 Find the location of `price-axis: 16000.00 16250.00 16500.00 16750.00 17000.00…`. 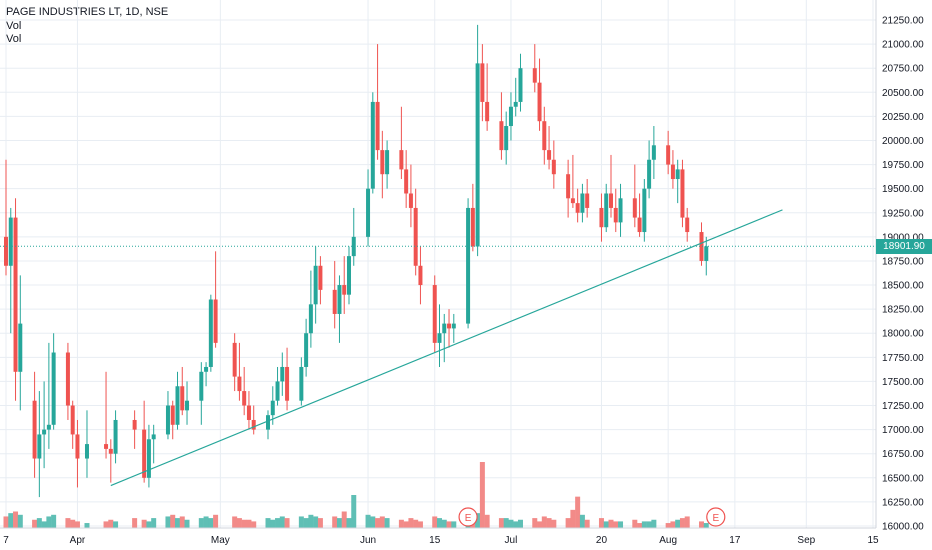

price-axis: 16000.00 16250.00 16500.00 16750.00 17000.00… is located at coordinates (899, 266).